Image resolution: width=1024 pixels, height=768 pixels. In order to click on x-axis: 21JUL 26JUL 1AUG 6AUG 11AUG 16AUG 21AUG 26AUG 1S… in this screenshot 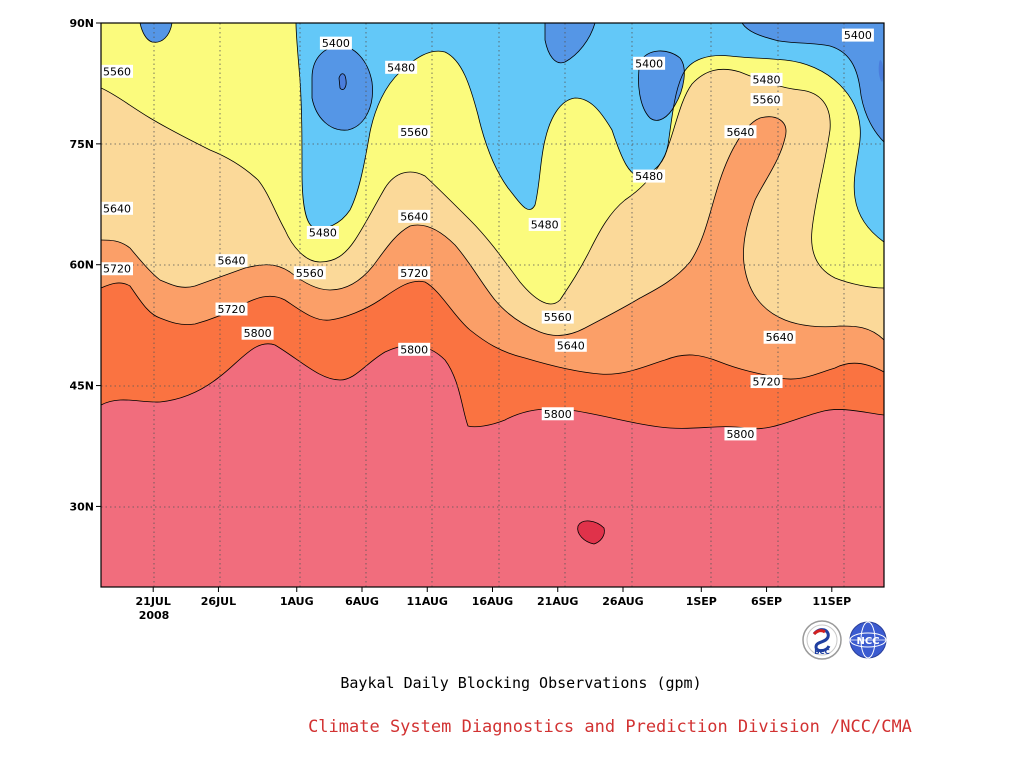, I will do `click(493, 597)`.